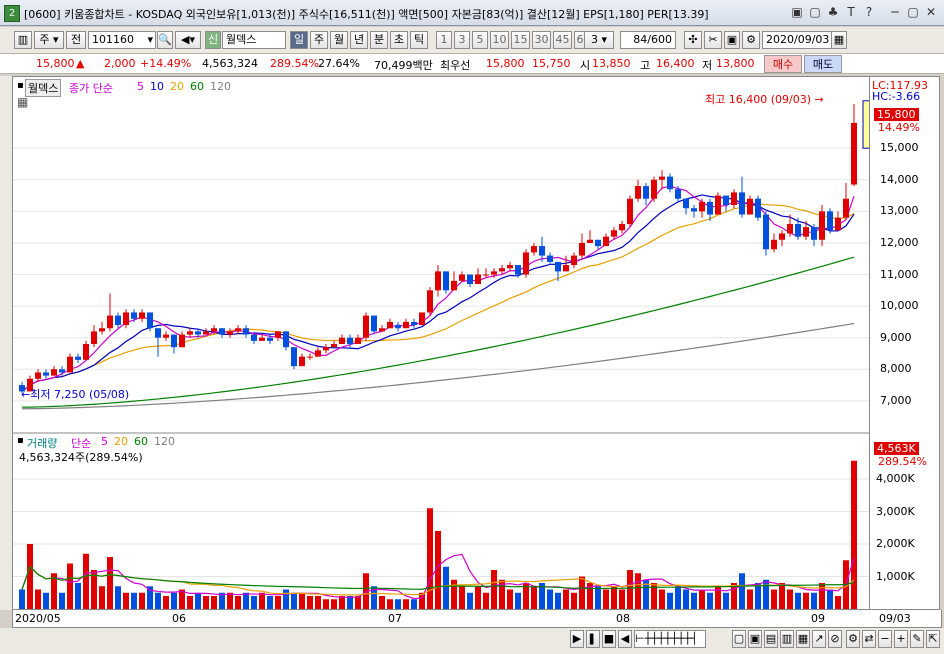  Describe the element at coordinates (913, 12) in the screenshot. I see `maximize-button: ▢` at that location.